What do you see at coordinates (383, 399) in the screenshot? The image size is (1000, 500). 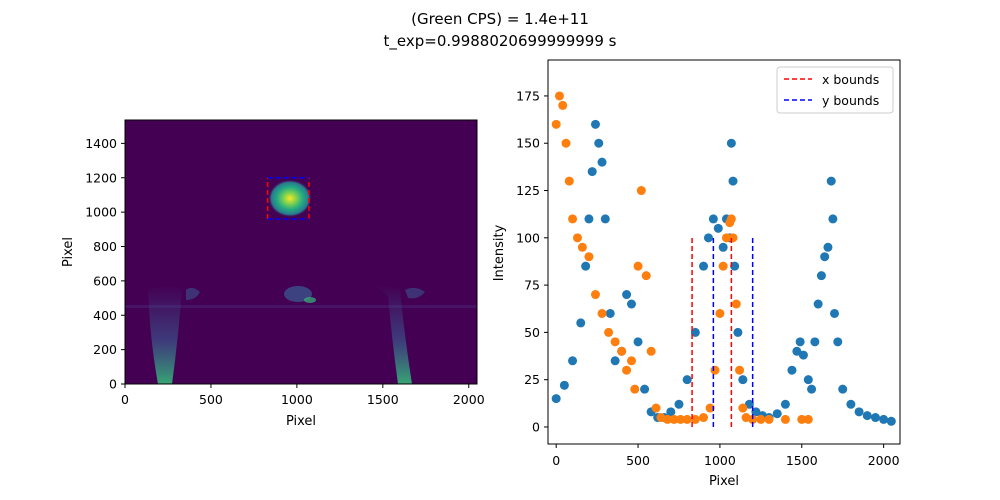 I see `image-x-tick-label: 1500` at bounding box center [383, 399].